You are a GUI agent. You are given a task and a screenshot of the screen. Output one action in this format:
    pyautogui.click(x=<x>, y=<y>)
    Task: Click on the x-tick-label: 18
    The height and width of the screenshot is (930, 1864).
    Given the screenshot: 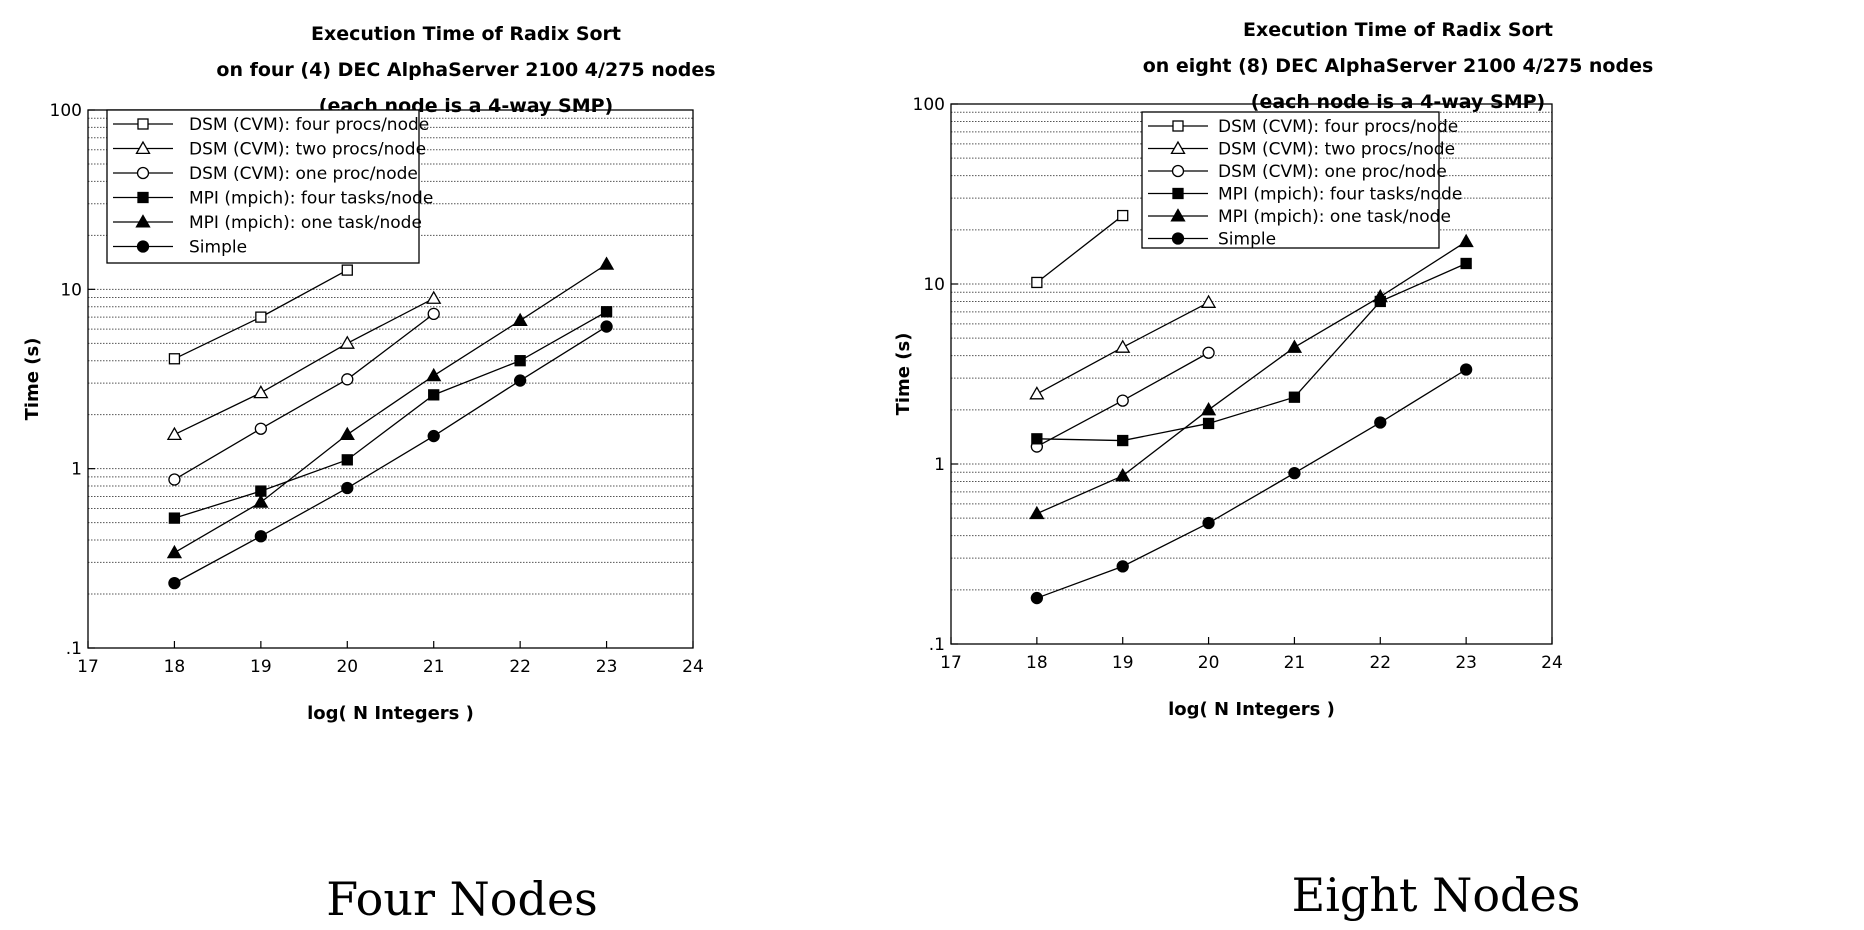 What is the action you would take?
    pyautogui.click(x=175, y=667)
    